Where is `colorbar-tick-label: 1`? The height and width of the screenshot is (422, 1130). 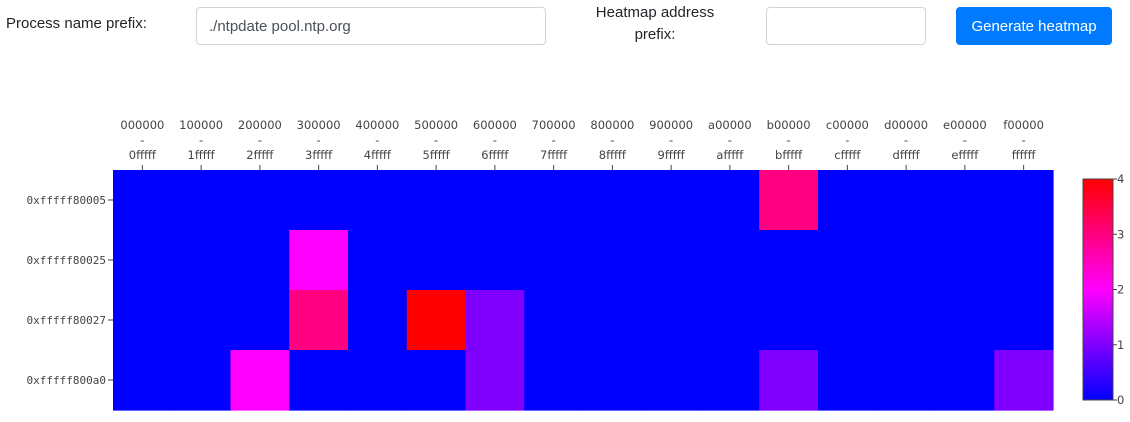 colorbar-tick-label: 1 is located at coordinates (1120, 345).